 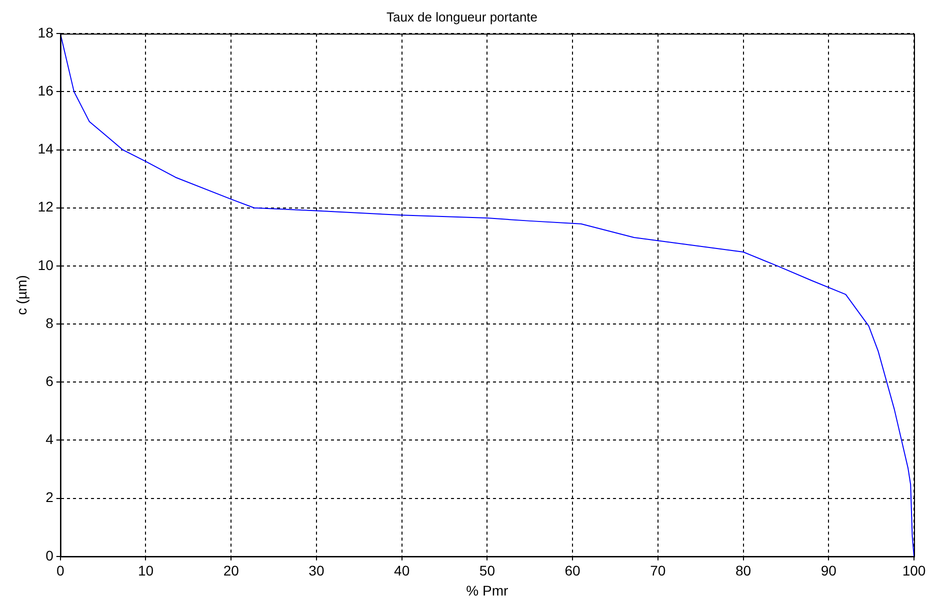 I want to click on x-tick-label: 40, so click(x=402, y=570).